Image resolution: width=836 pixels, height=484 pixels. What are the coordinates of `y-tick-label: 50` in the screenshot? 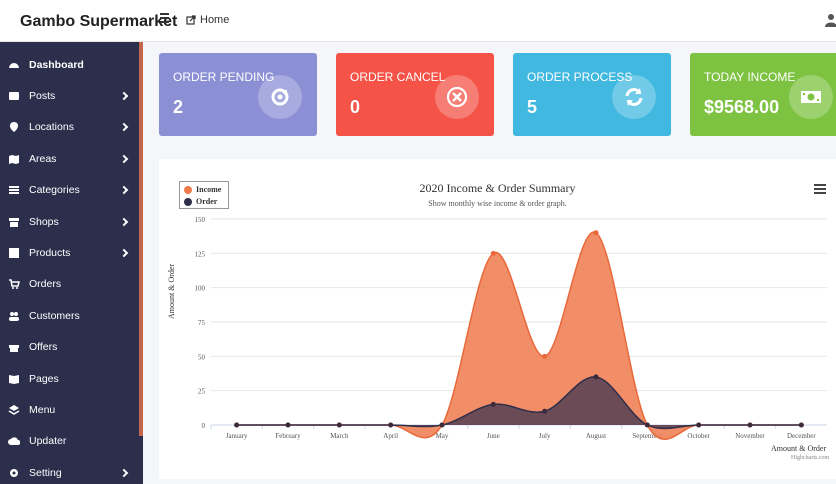 It's located at (202, 357).